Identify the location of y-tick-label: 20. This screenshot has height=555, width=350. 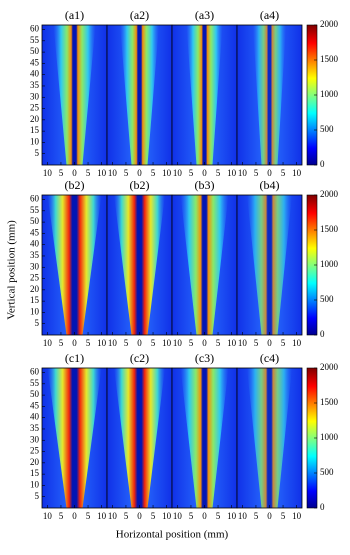
(35, 289).